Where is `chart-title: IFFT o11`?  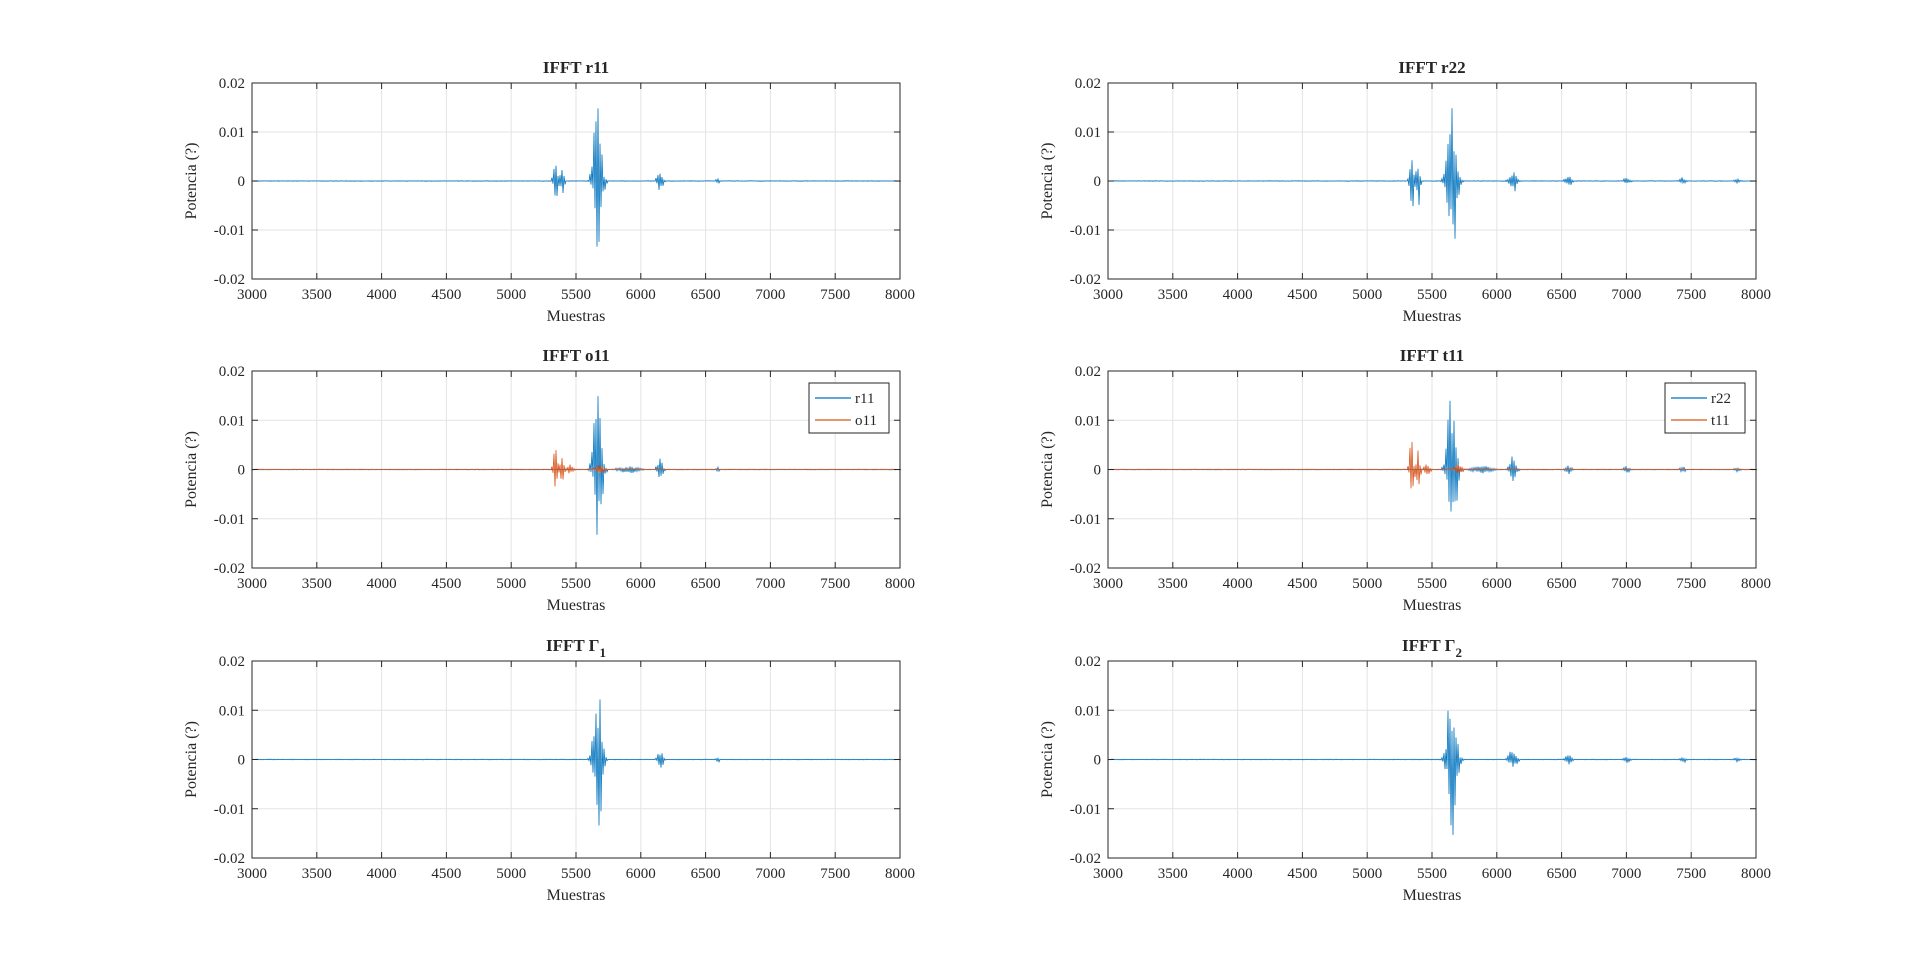 chart-title: IFFT o11 is located at coordinates (575, 355).